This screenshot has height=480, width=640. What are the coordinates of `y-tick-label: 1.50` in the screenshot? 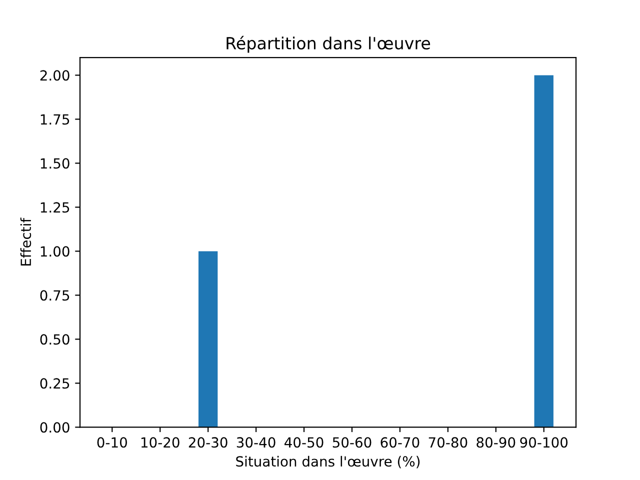 It's located at (55, 163).